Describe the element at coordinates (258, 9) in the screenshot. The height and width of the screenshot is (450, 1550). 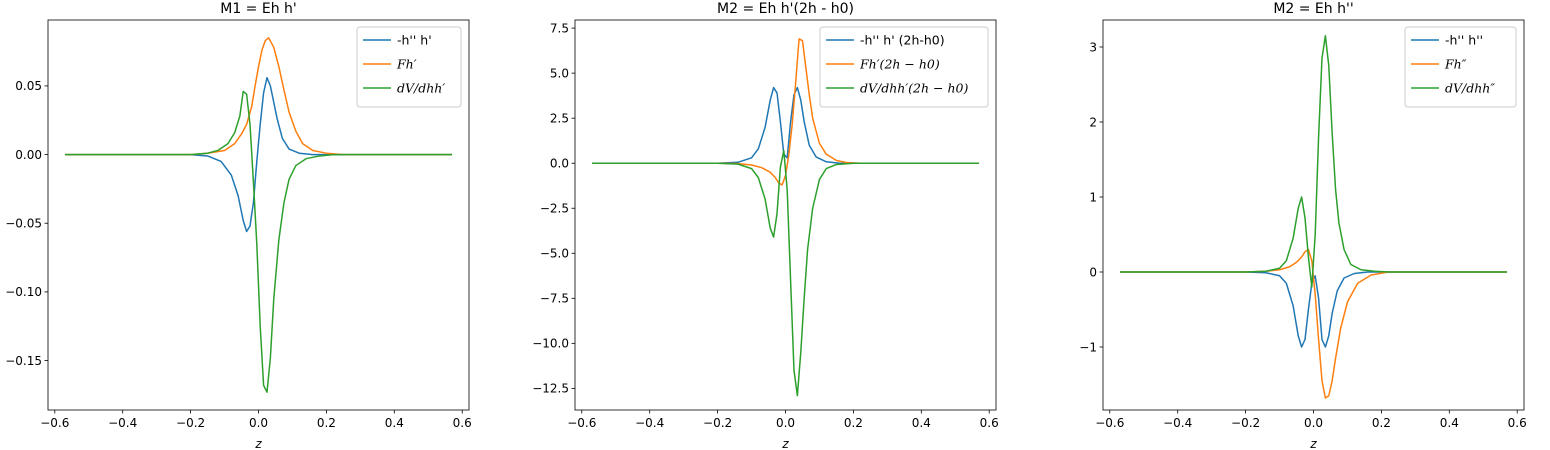
I see `chart-title: M1 = Eh h'` at that location.